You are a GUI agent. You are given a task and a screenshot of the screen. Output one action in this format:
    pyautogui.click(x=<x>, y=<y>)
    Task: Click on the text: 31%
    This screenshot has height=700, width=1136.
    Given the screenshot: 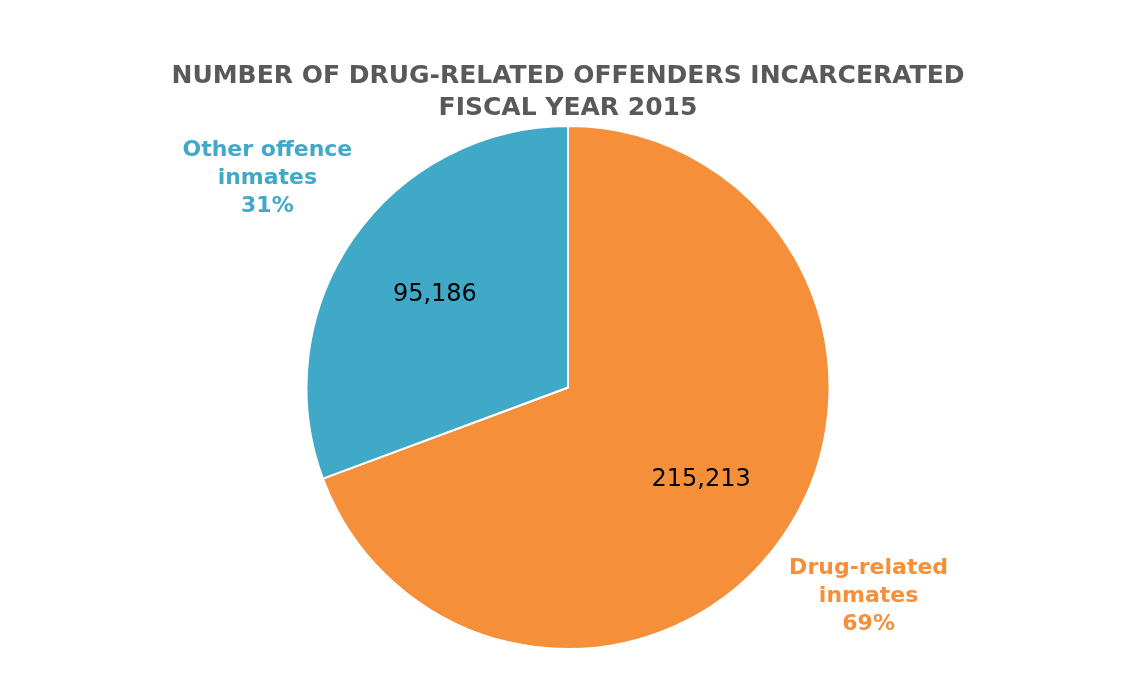 What is the action you would take?
    pyautogui.click(x=267, y=205)
    